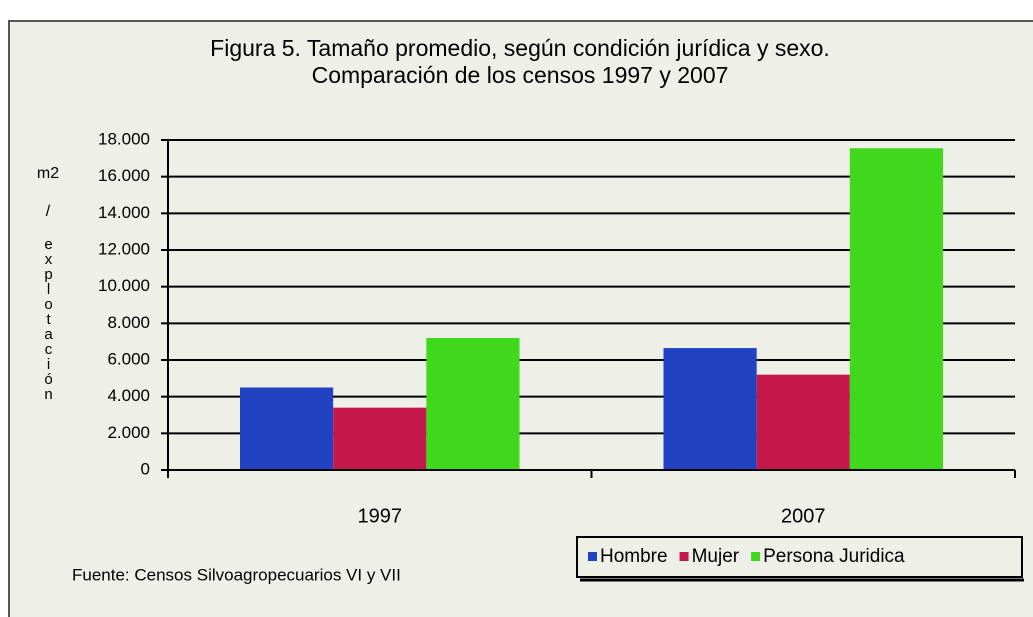 This screenshot has height=617, width=1033. I want to click on y-tick-label: 8.000, so click(128, 322).